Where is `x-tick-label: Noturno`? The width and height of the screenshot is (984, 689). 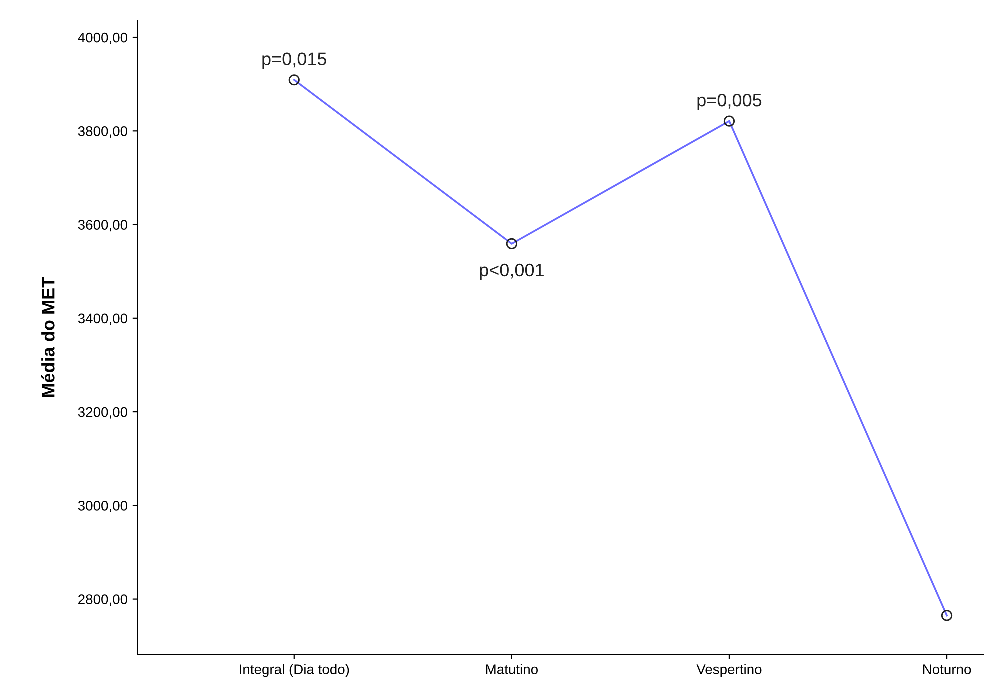 x-tick-label: Noturno is located at coordinates (947, 669).